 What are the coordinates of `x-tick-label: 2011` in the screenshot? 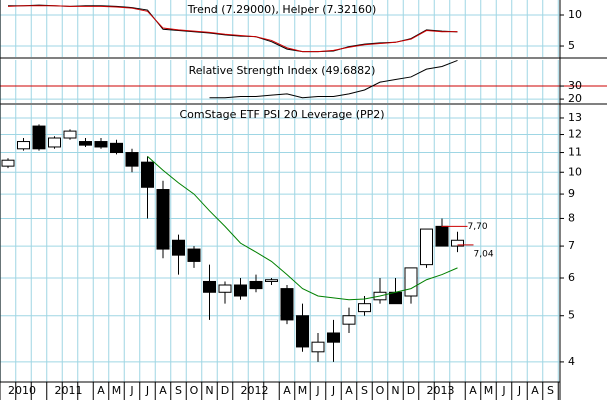 It's located at (69, 390).